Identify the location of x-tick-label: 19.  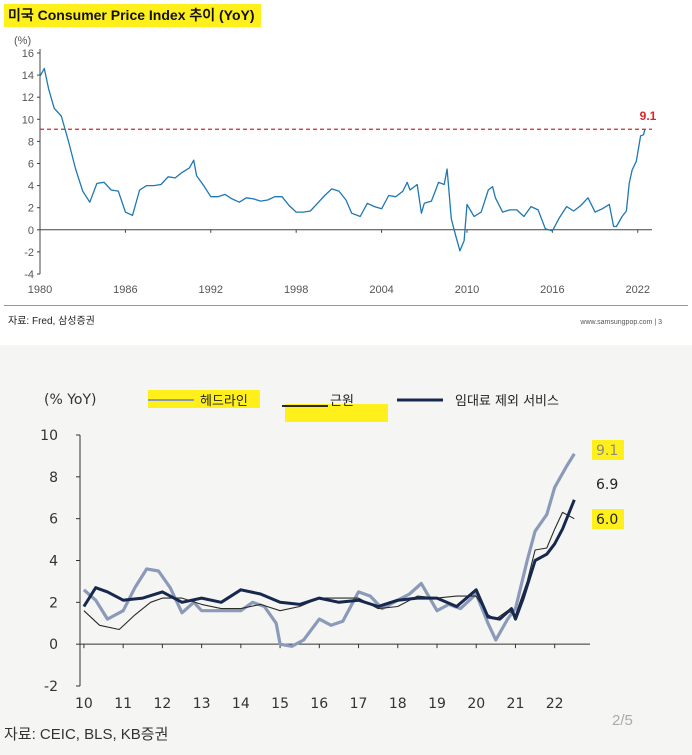
(437, 704).